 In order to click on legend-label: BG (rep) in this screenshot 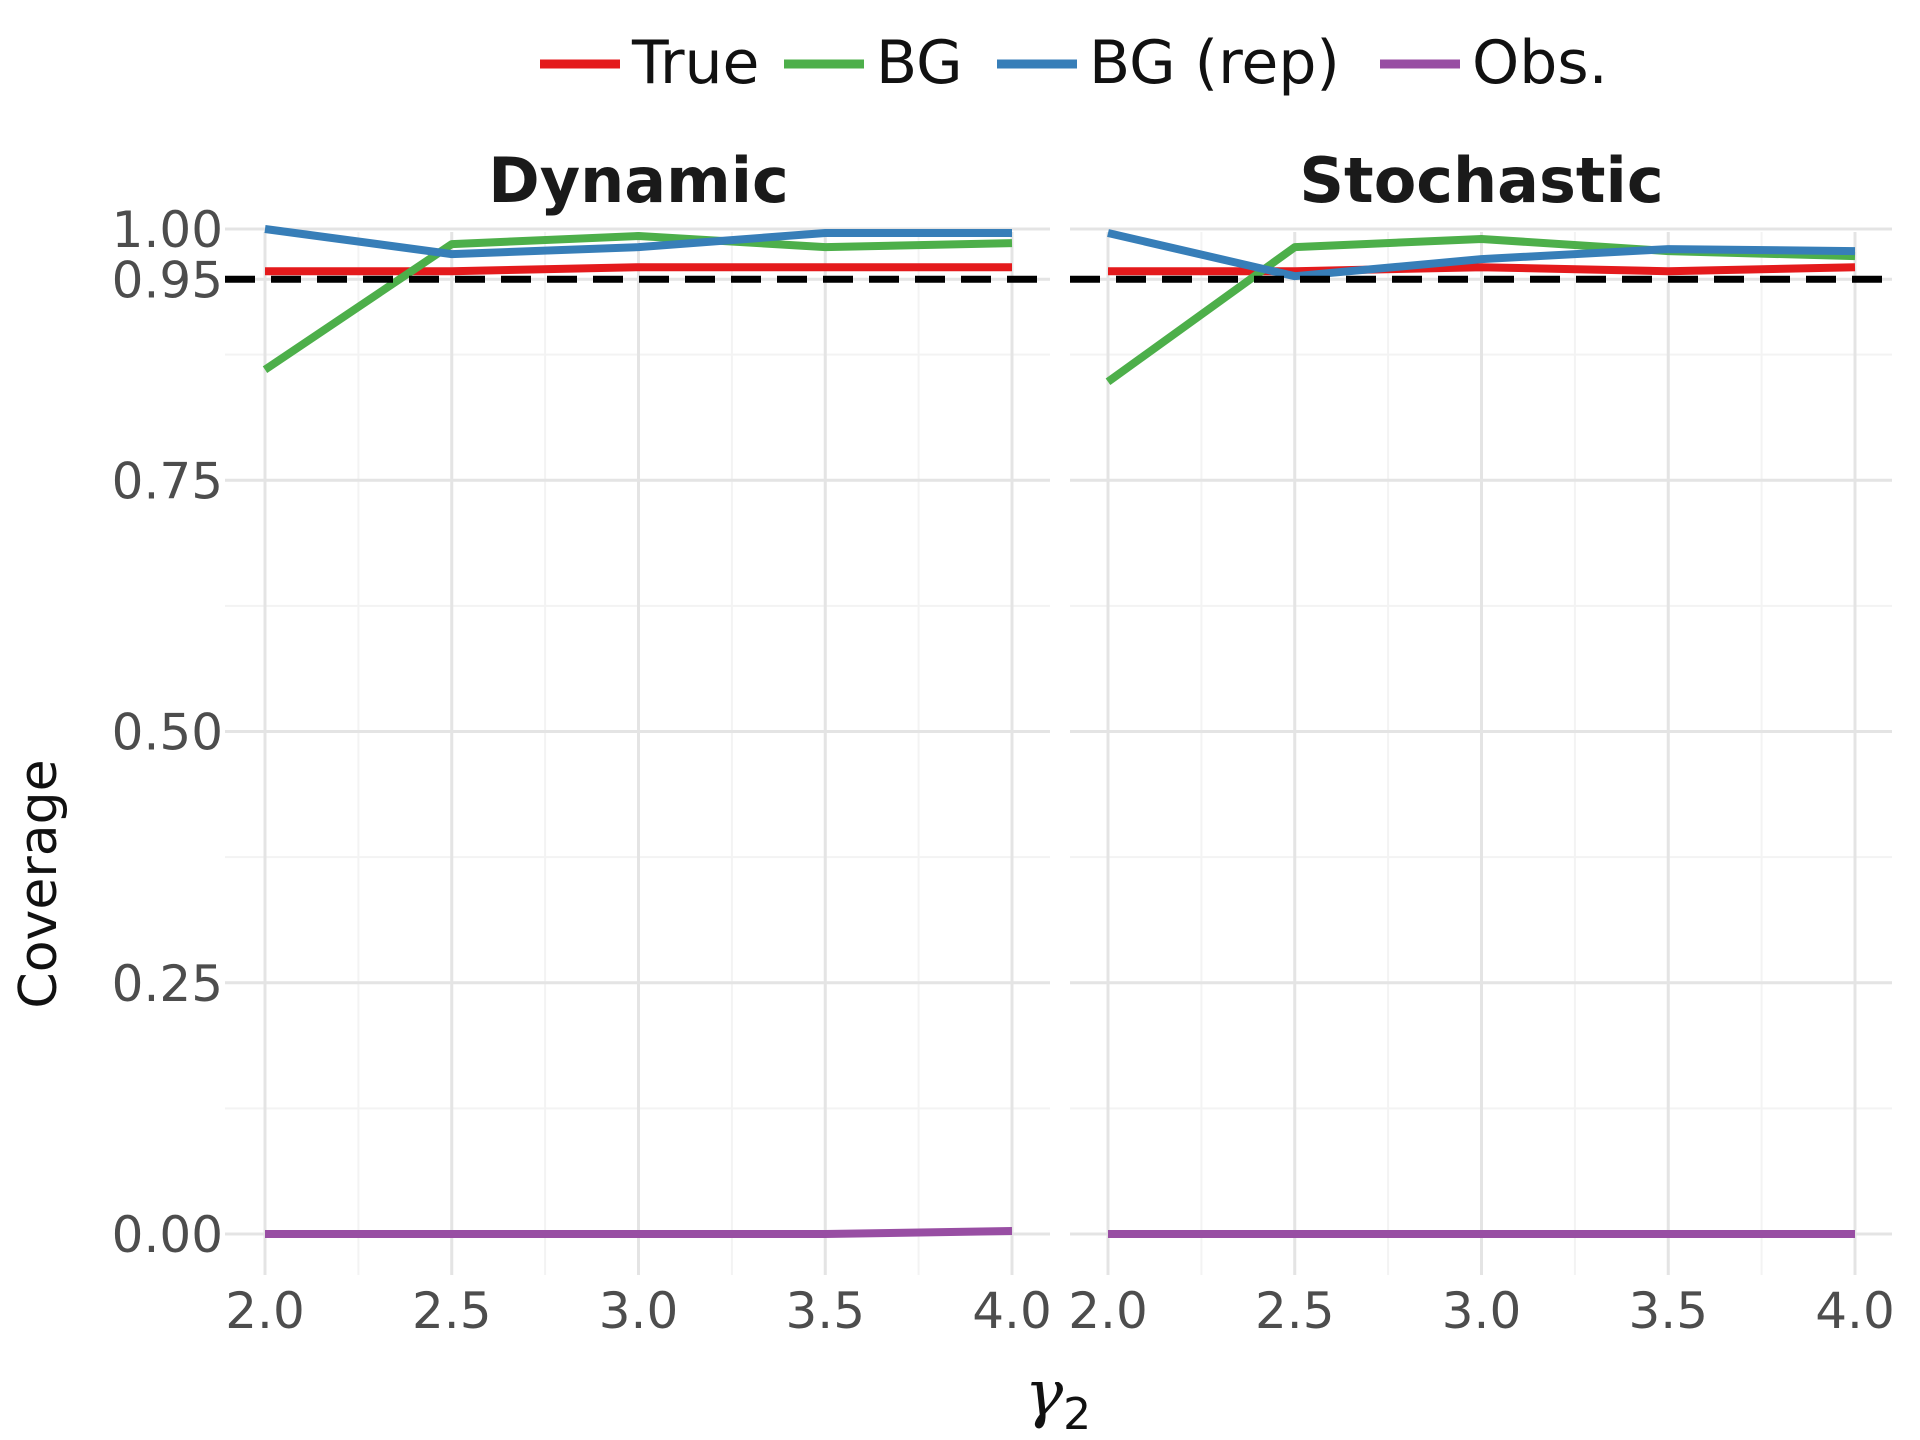, I will do `click(1214, 63)`.